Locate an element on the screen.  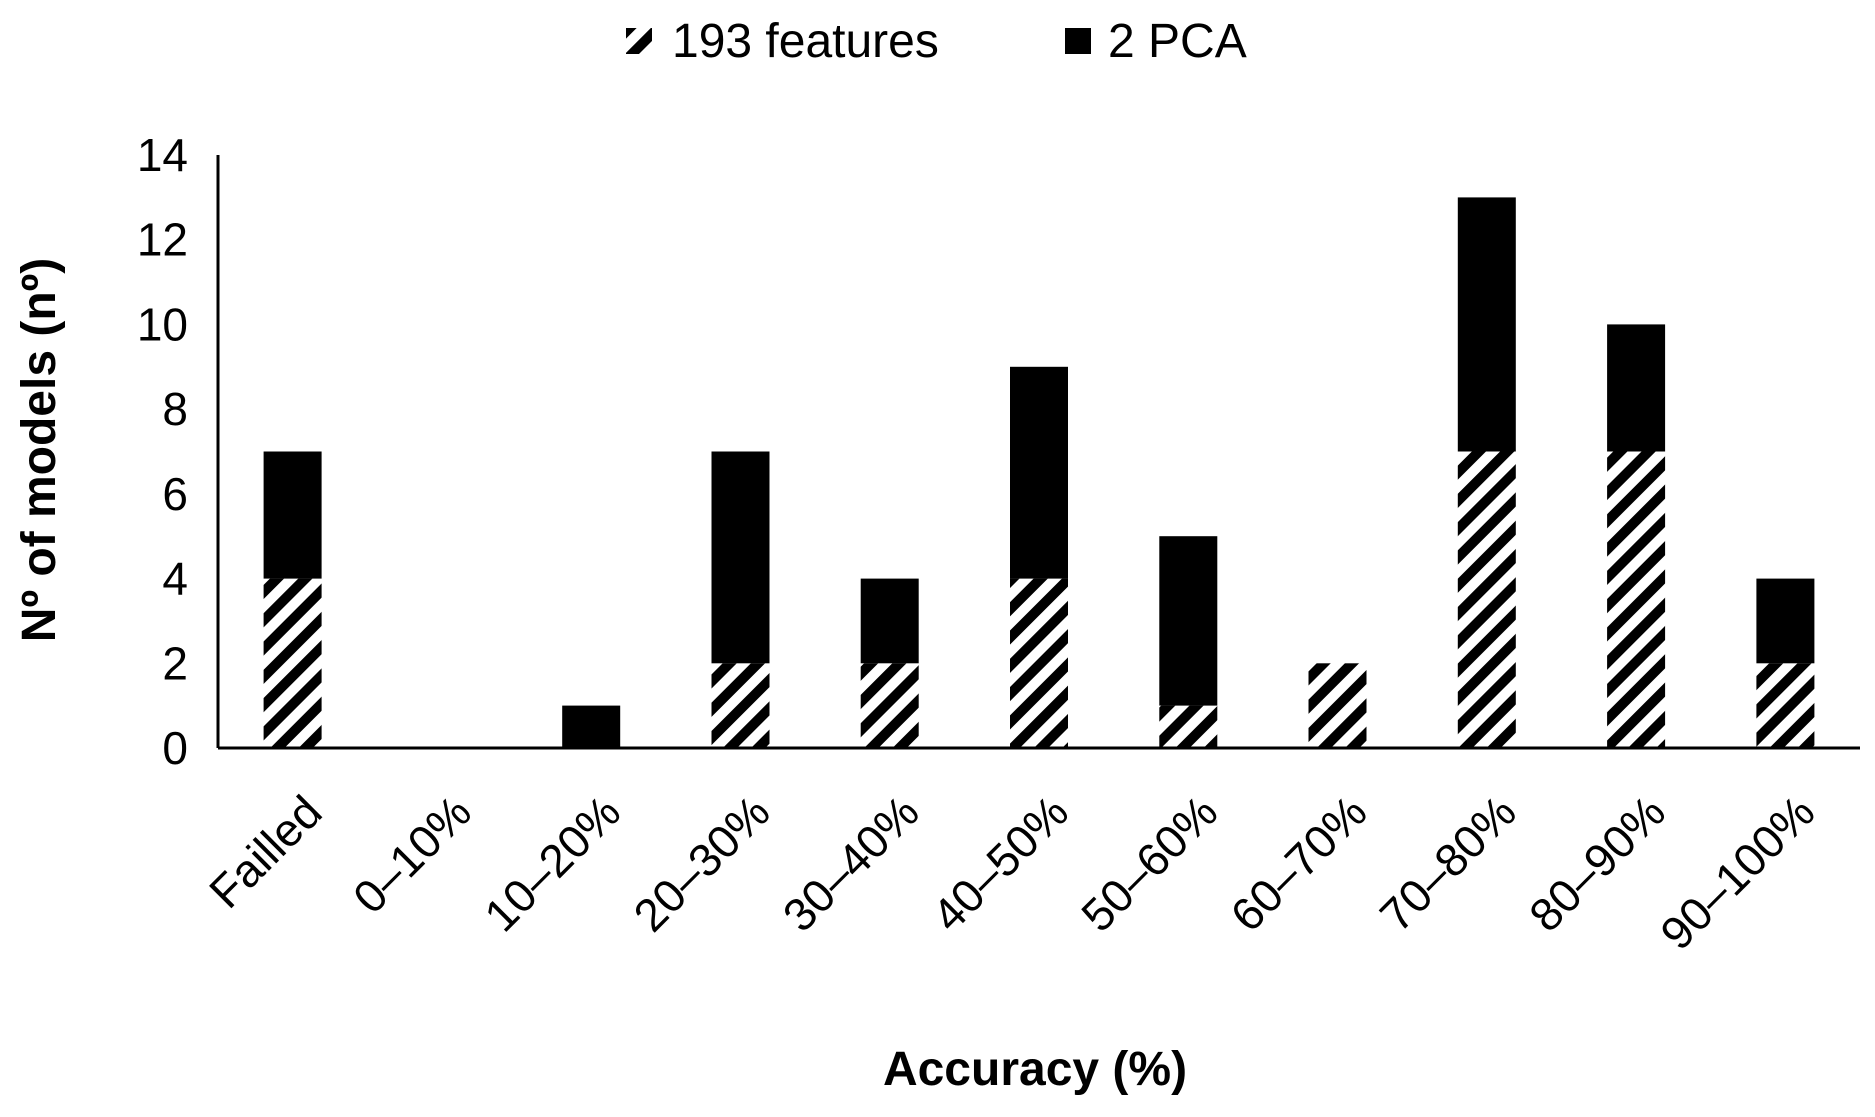
x-tick-label: 10–20% is located at coordinates (552, 863).